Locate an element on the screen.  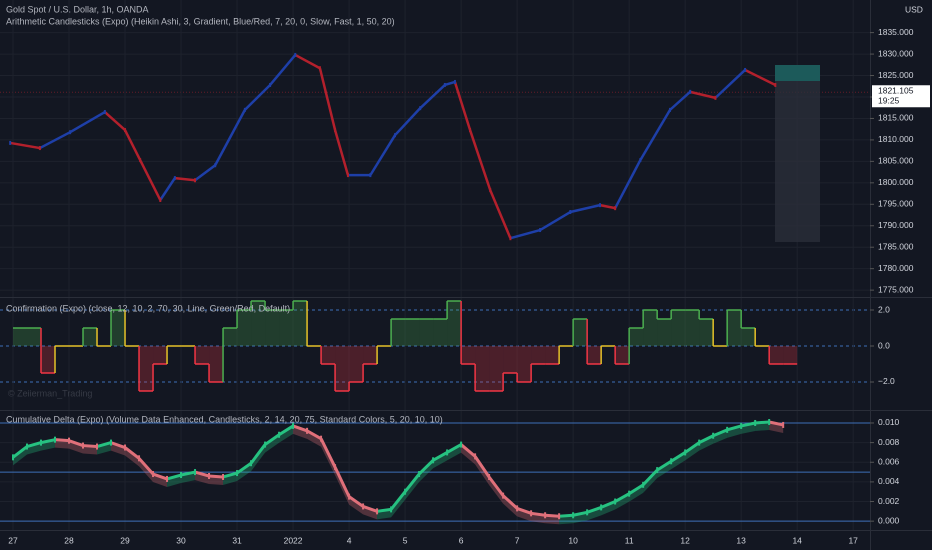
y-tick-label: 1805.000 is located at coordinates (896, 161).